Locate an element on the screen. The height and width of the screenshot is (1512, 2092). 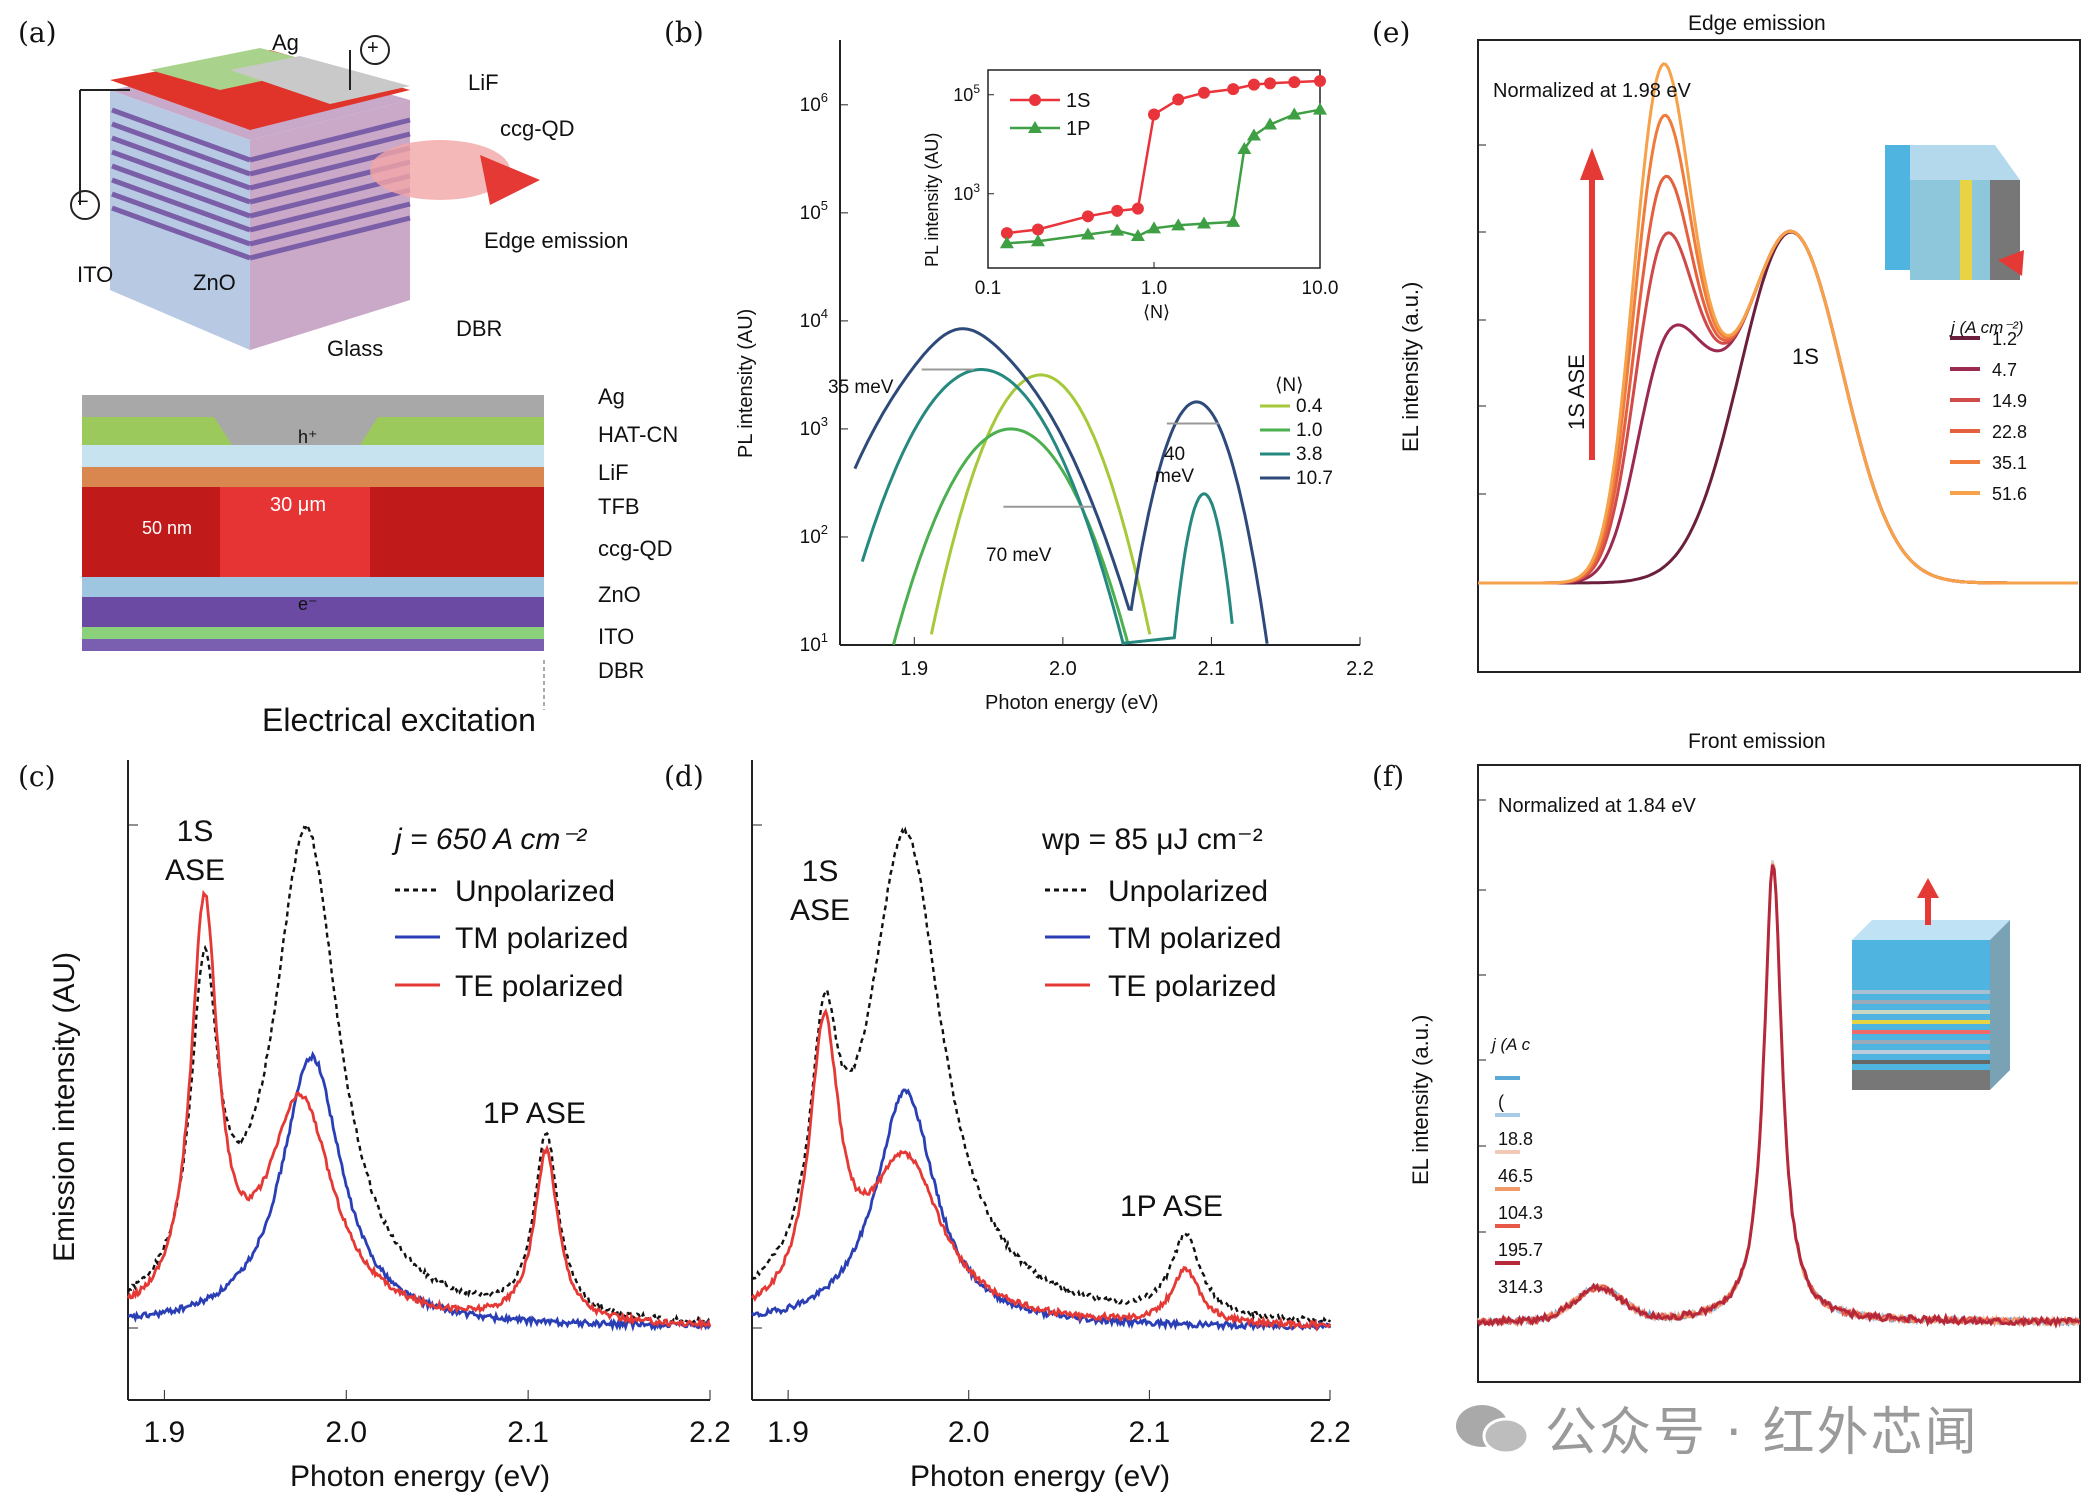
d-xtick-label: 2.0 is located at coordinates (969, 1432).